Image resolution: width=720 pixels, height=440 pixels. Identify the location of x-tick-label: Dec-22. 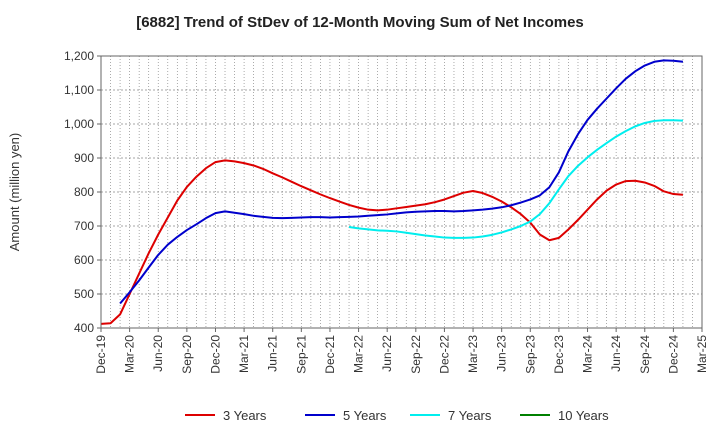
(444, 354).